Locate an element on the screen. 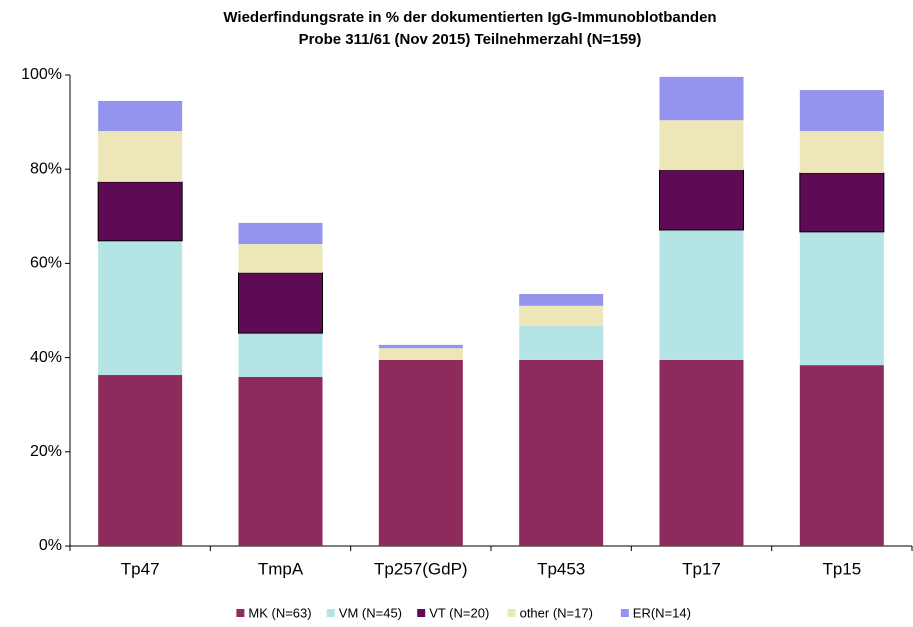 This screenshot has width=913, height=627. y-tick-label: 80% is located at coordinates (46, 168).